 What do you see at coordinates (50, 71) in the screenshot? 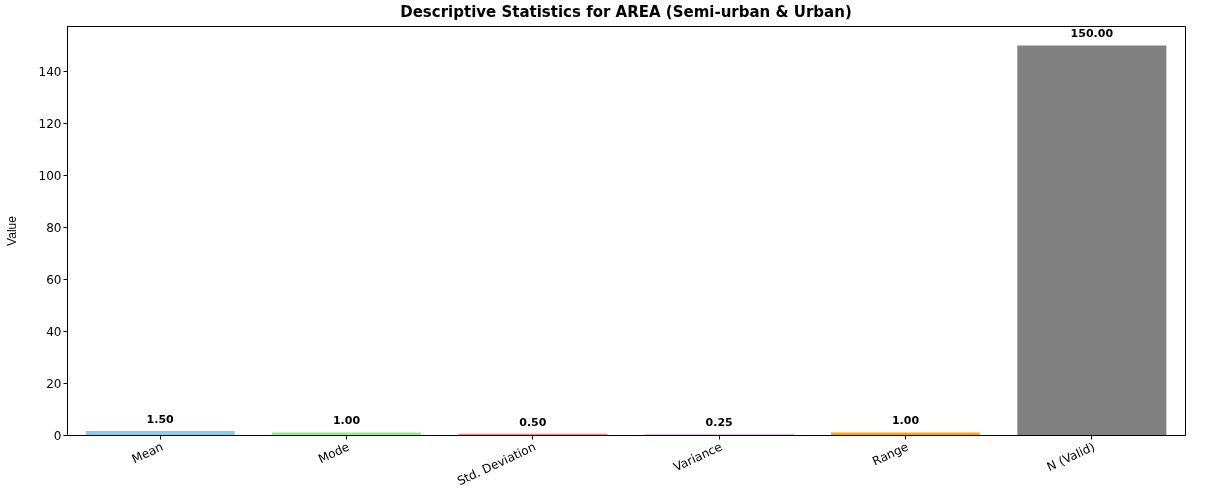
I see `y-tick-label: 140` at bounding box center [50, 71].